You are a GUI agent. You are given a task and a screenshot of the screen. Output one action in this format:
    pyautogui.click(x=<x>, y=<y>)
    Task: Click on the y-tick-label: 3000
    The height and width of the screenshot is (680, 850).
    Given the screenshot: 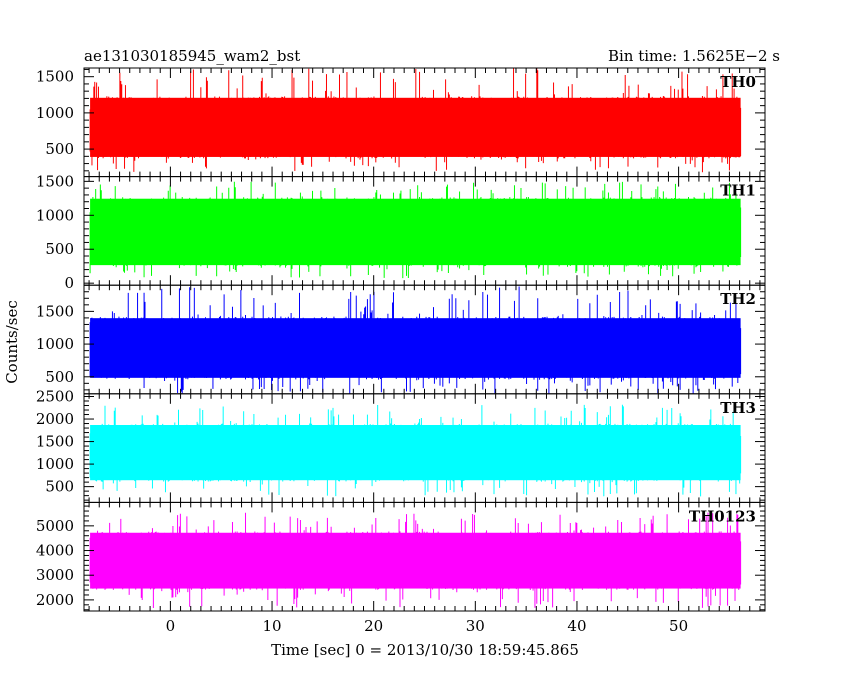 What is the action you would take?
    pyautogui.click(x=55, y=575)
    